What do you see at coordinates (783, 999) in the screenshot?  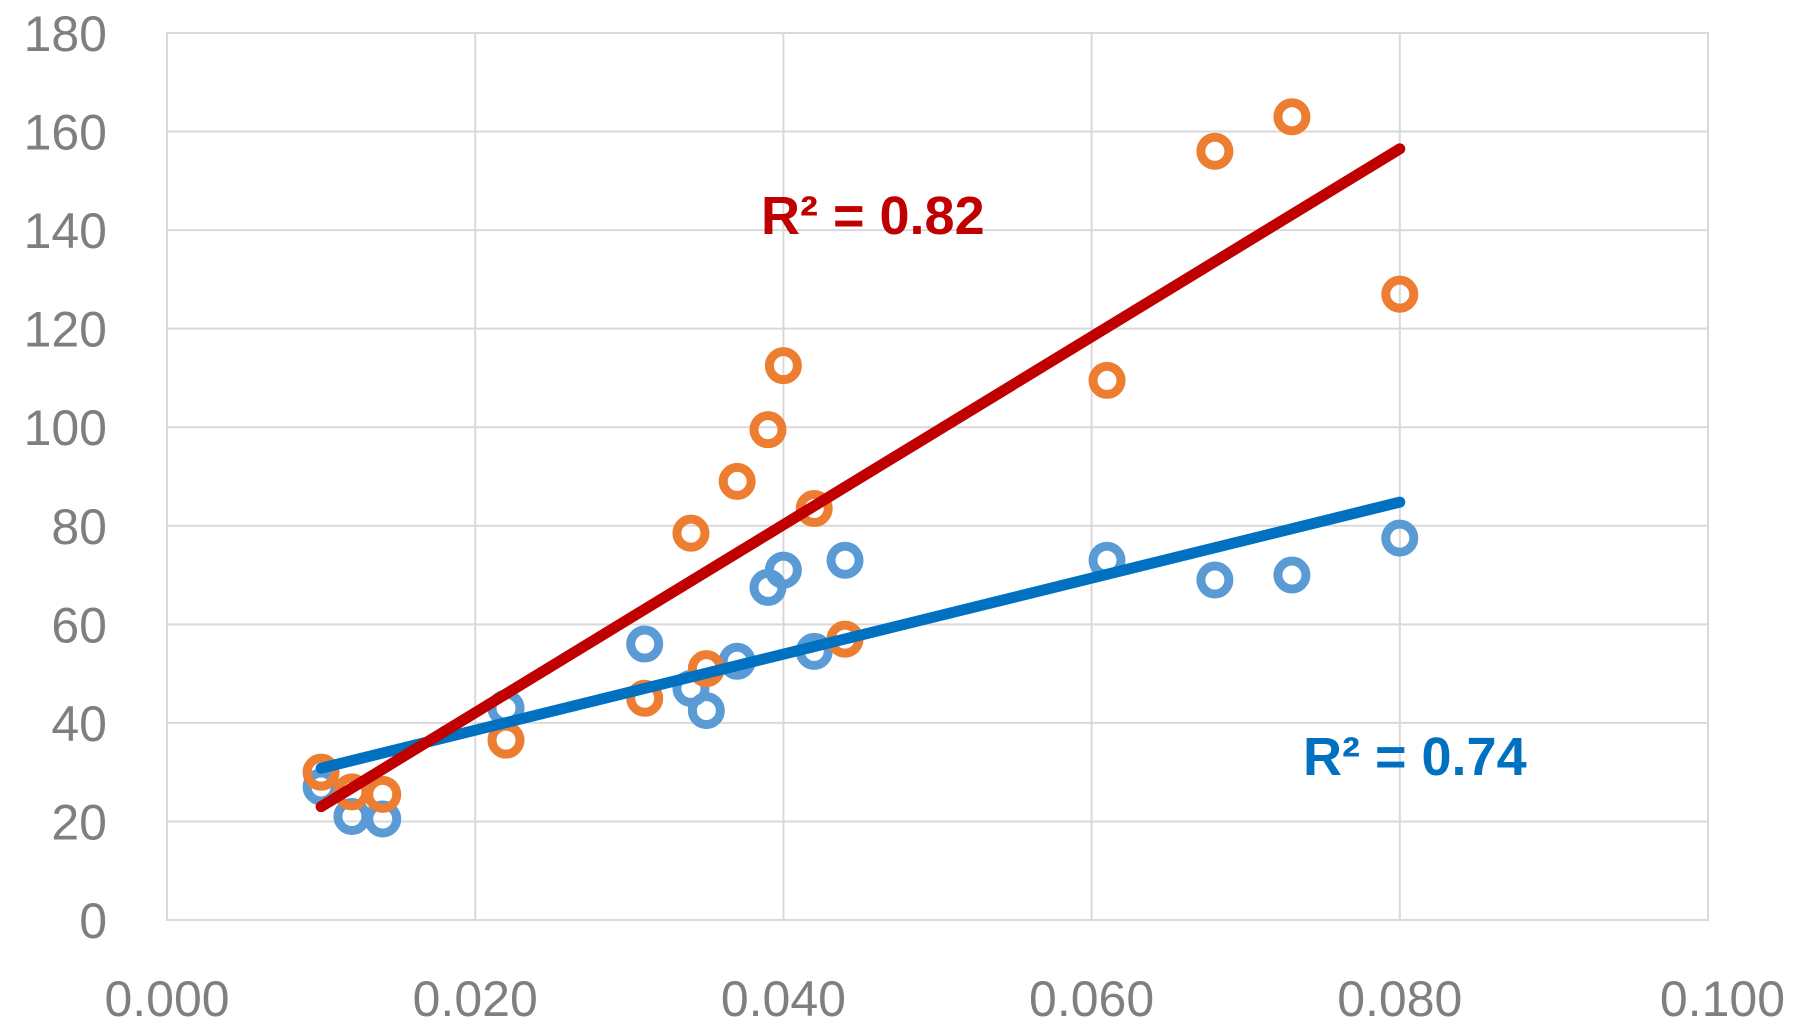 I see `x-tick-label: 0.040` at bounding box center [783, 999].